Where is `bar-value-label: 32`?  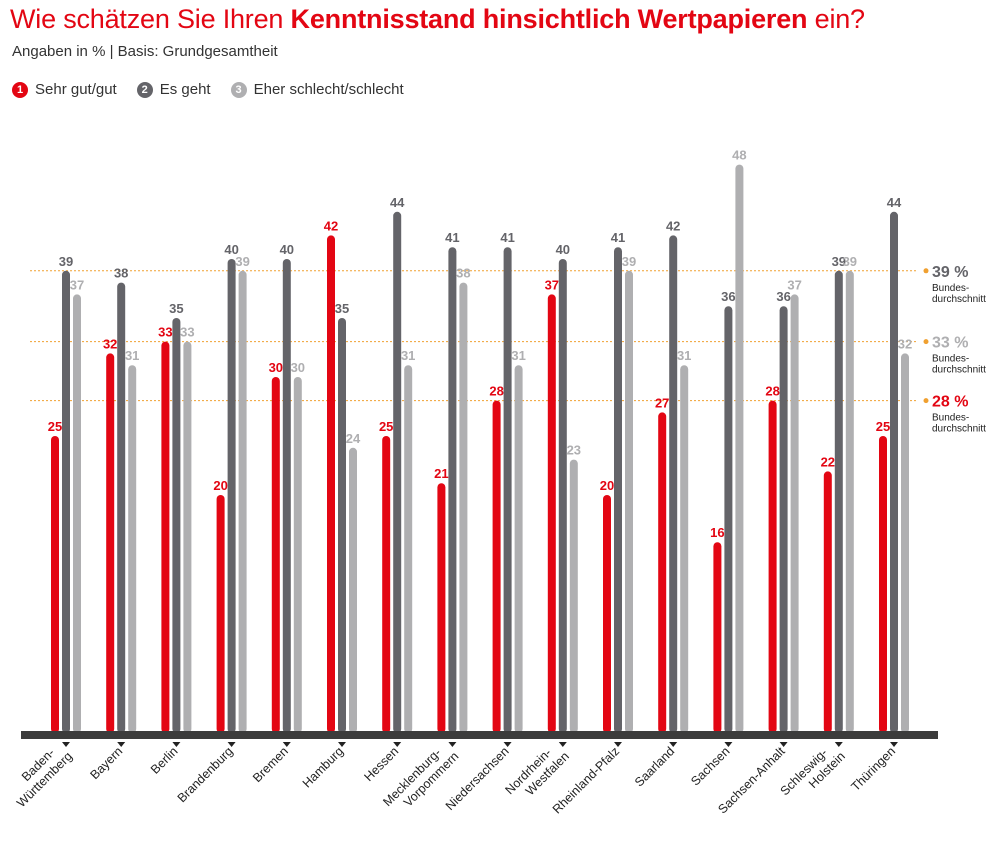 bar-value-label: 32 is located at coordinates (110, 343).